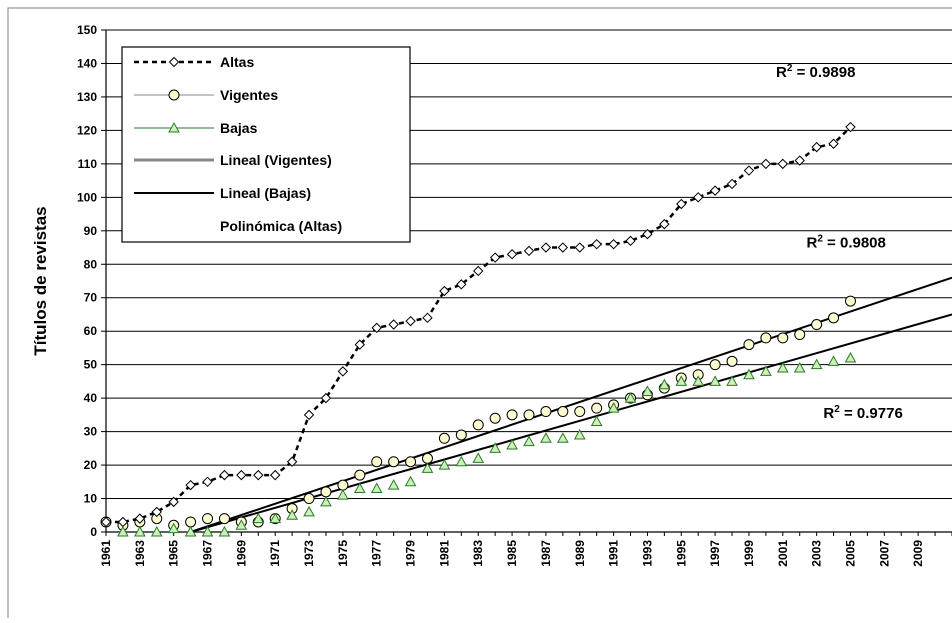  I want to click on x-tick-label: 1983, so click(478, 553).